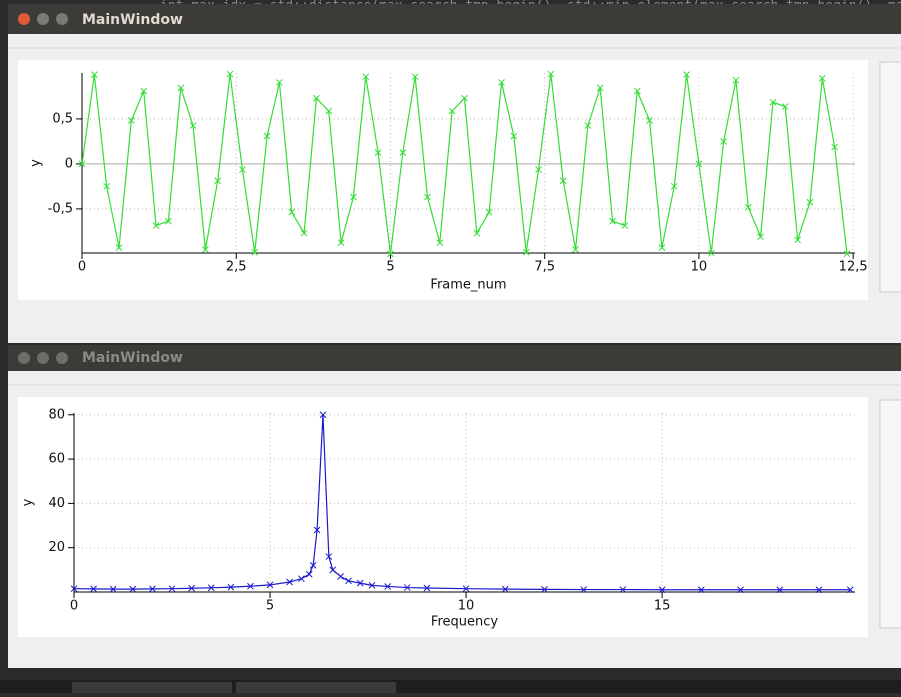 The width and height of the screenshot is (901, 697). What do you see at coordinates (270, 606) in the screenshot?
I see `x-tick-label: 5` at bounding box center [270, 606].